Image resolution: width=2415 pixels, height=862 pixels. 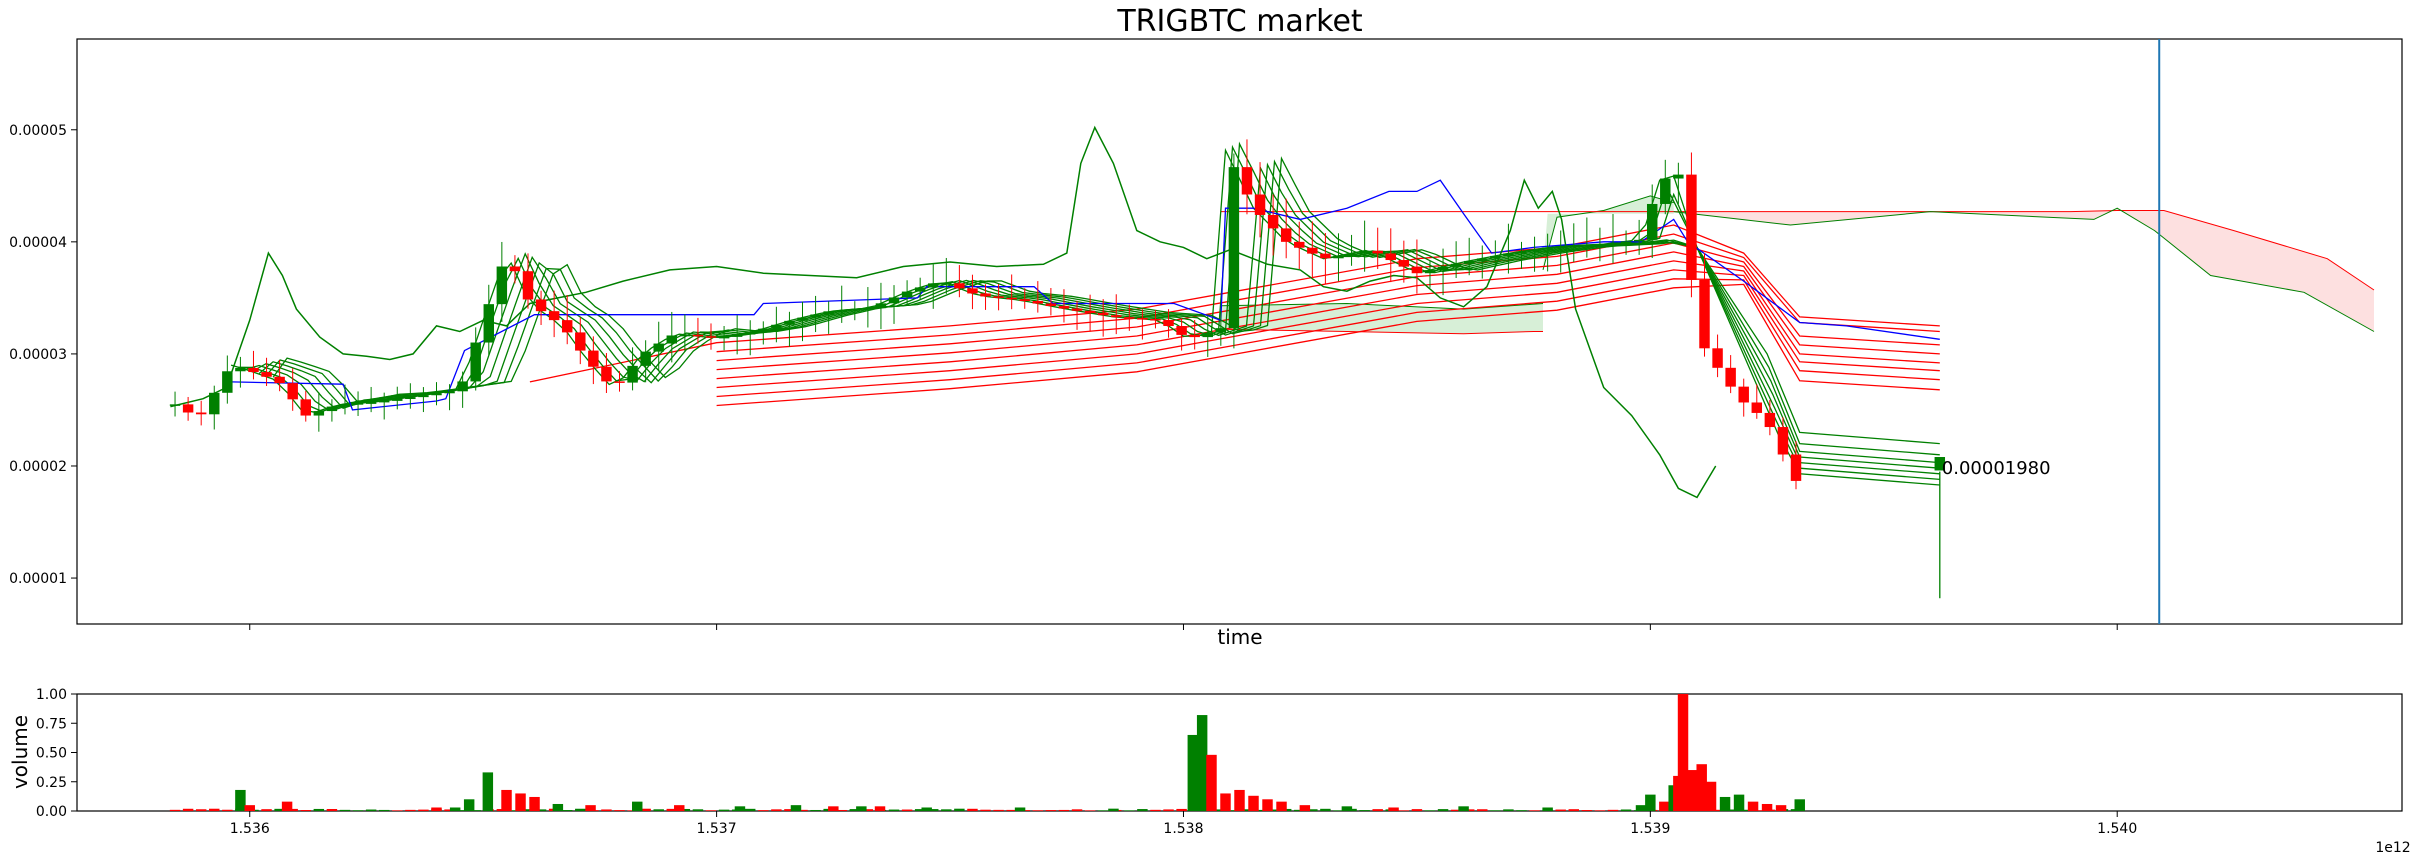 What do you see at coordinates (1797, 250) in the screenshot?
I see `senkou-b-line` at bounding box center [1797, 250].